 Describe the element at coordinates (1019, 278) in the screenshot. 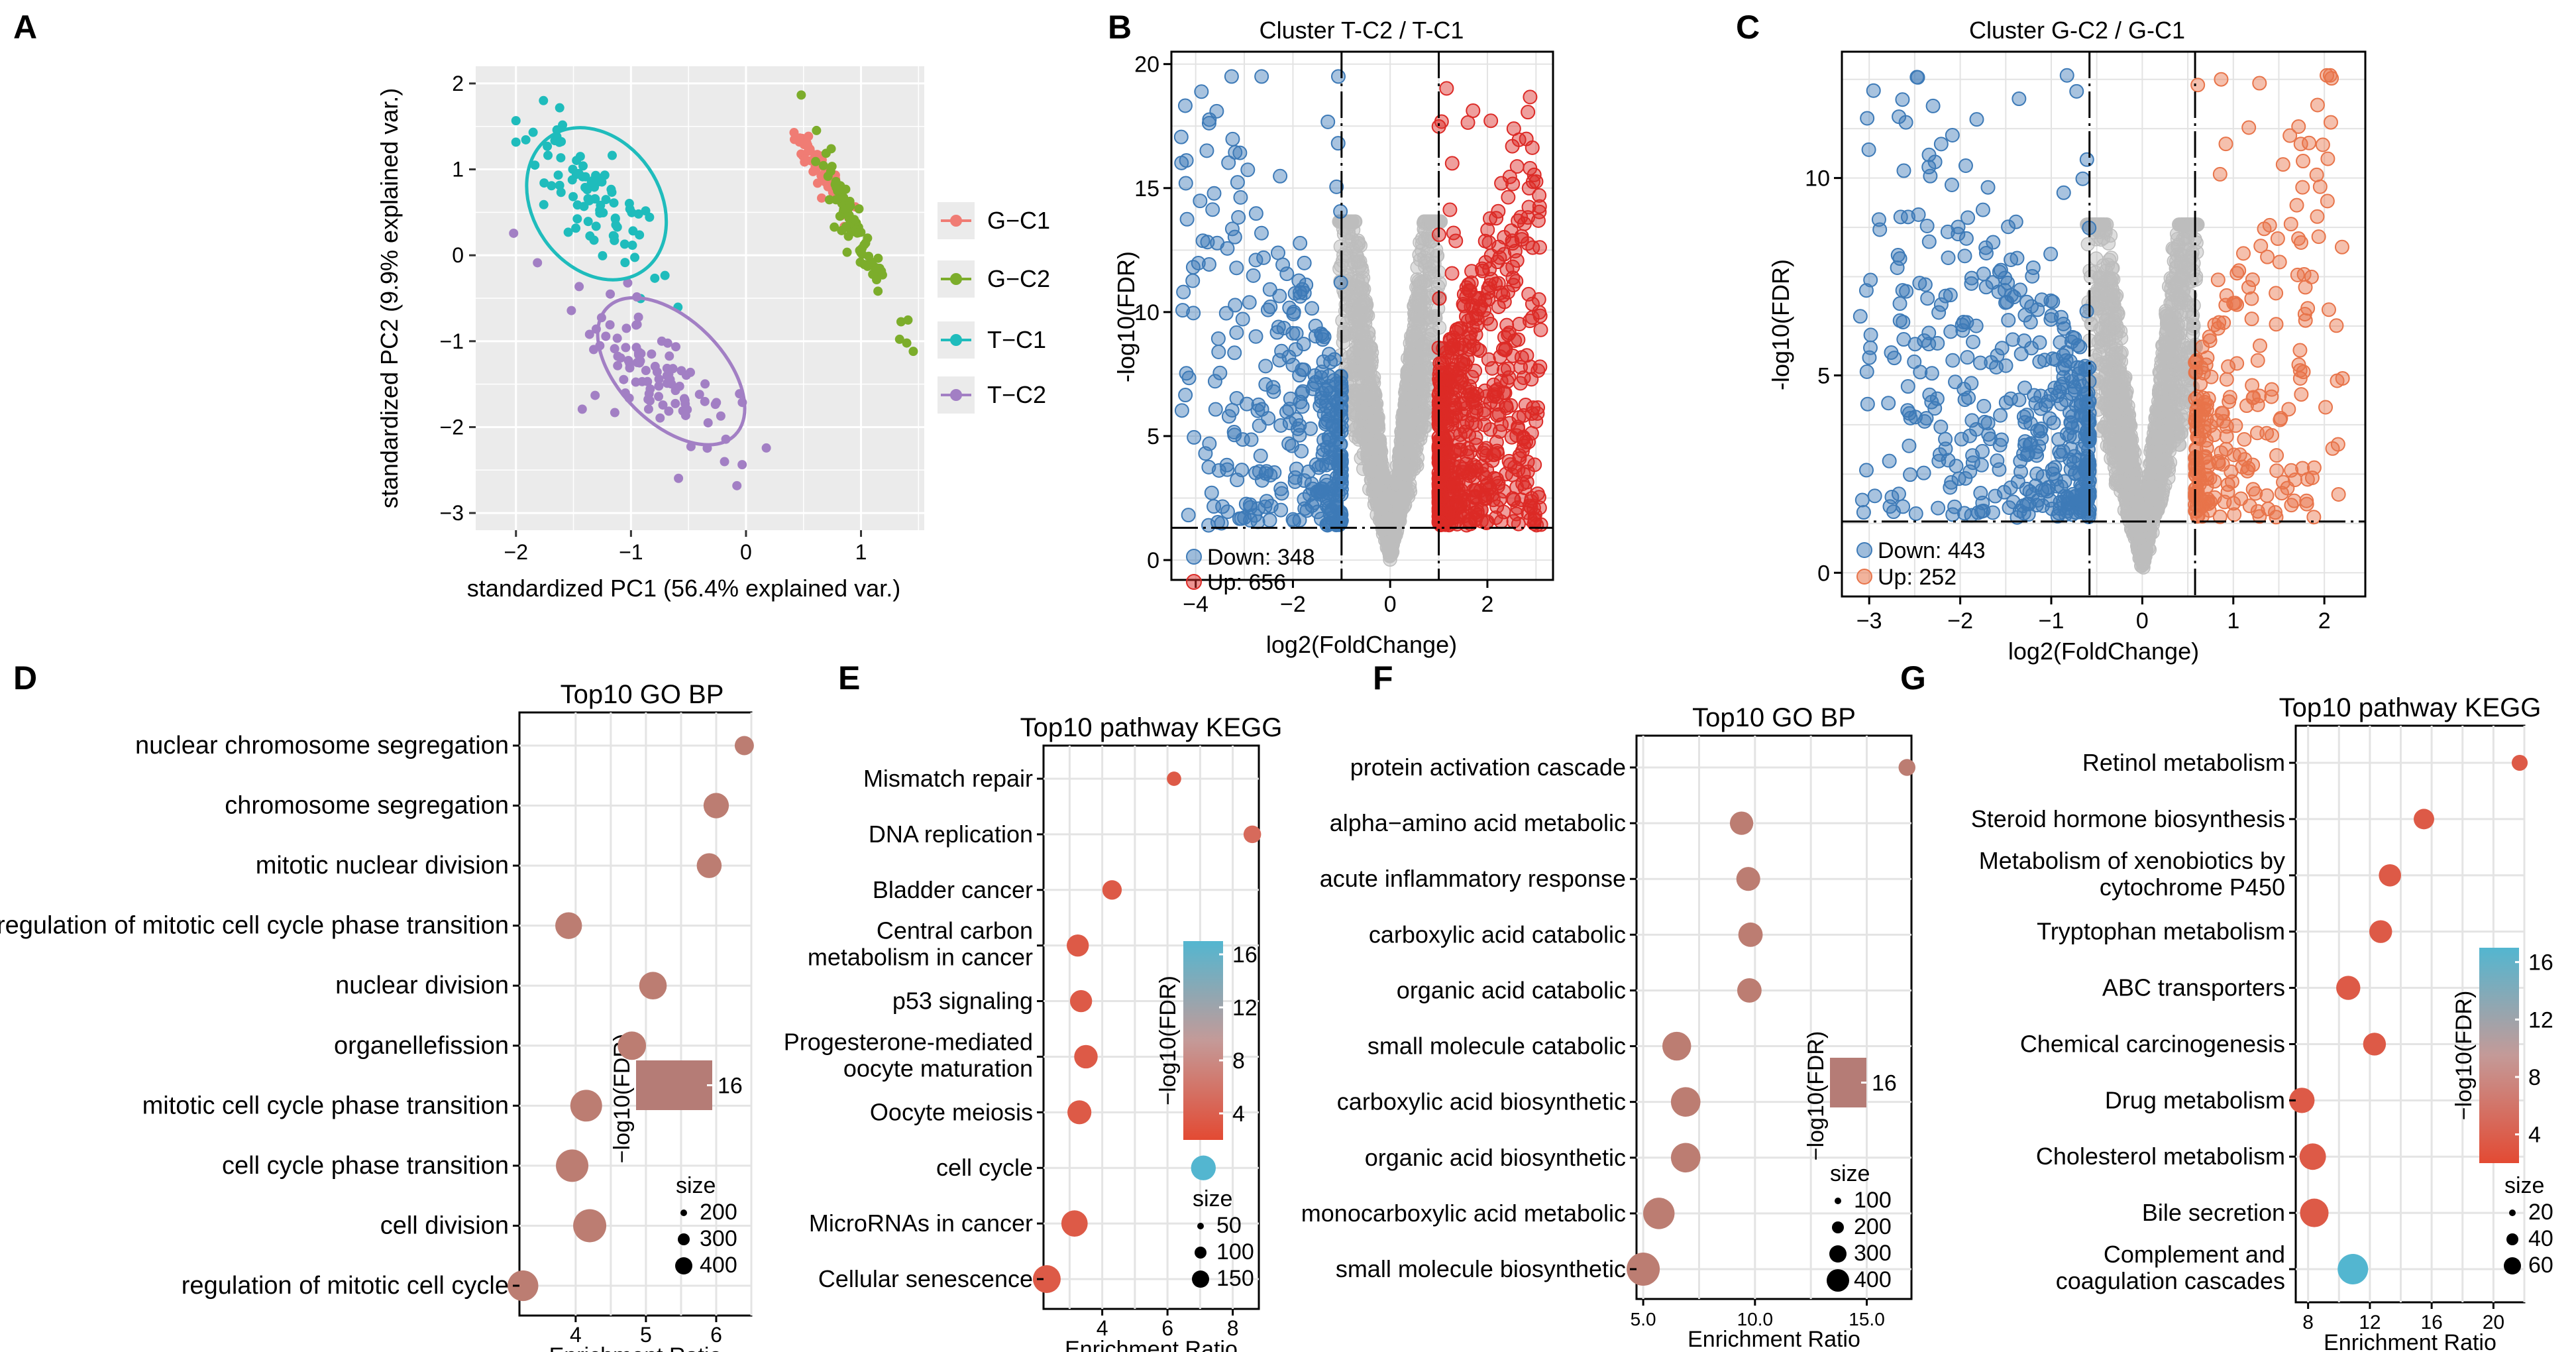

I see `legend-label-g-c2: G−C2` at that location.